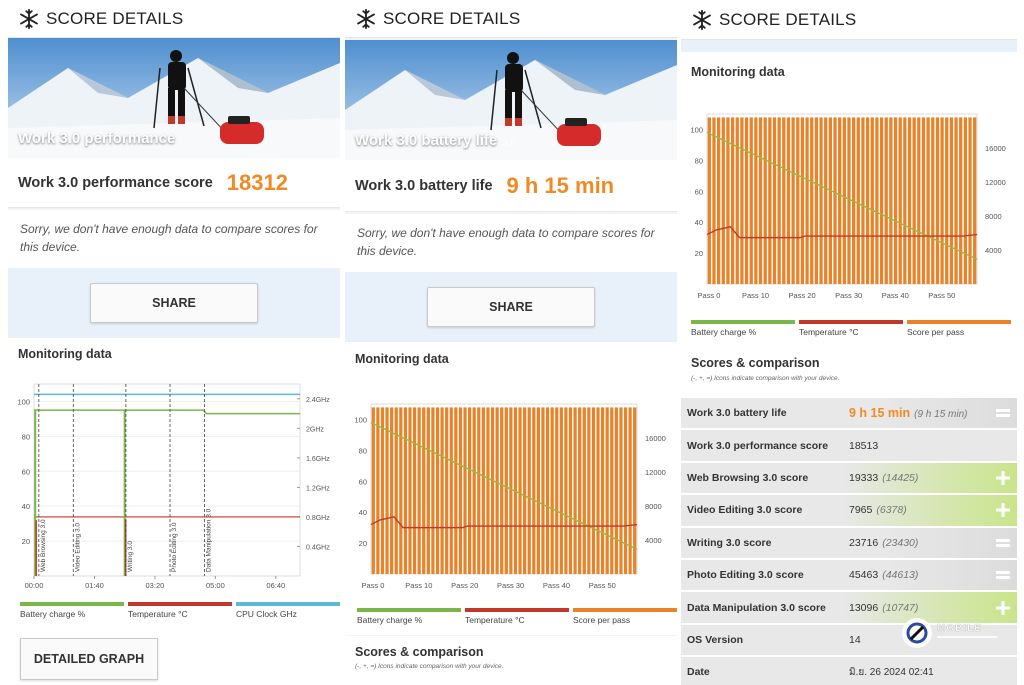 The height and width of the screenshot is (685, 1024). Describe the element at coordinates (174, 98) in the screenshot. I see `test-banner: Work 3.0 performance` at that location.